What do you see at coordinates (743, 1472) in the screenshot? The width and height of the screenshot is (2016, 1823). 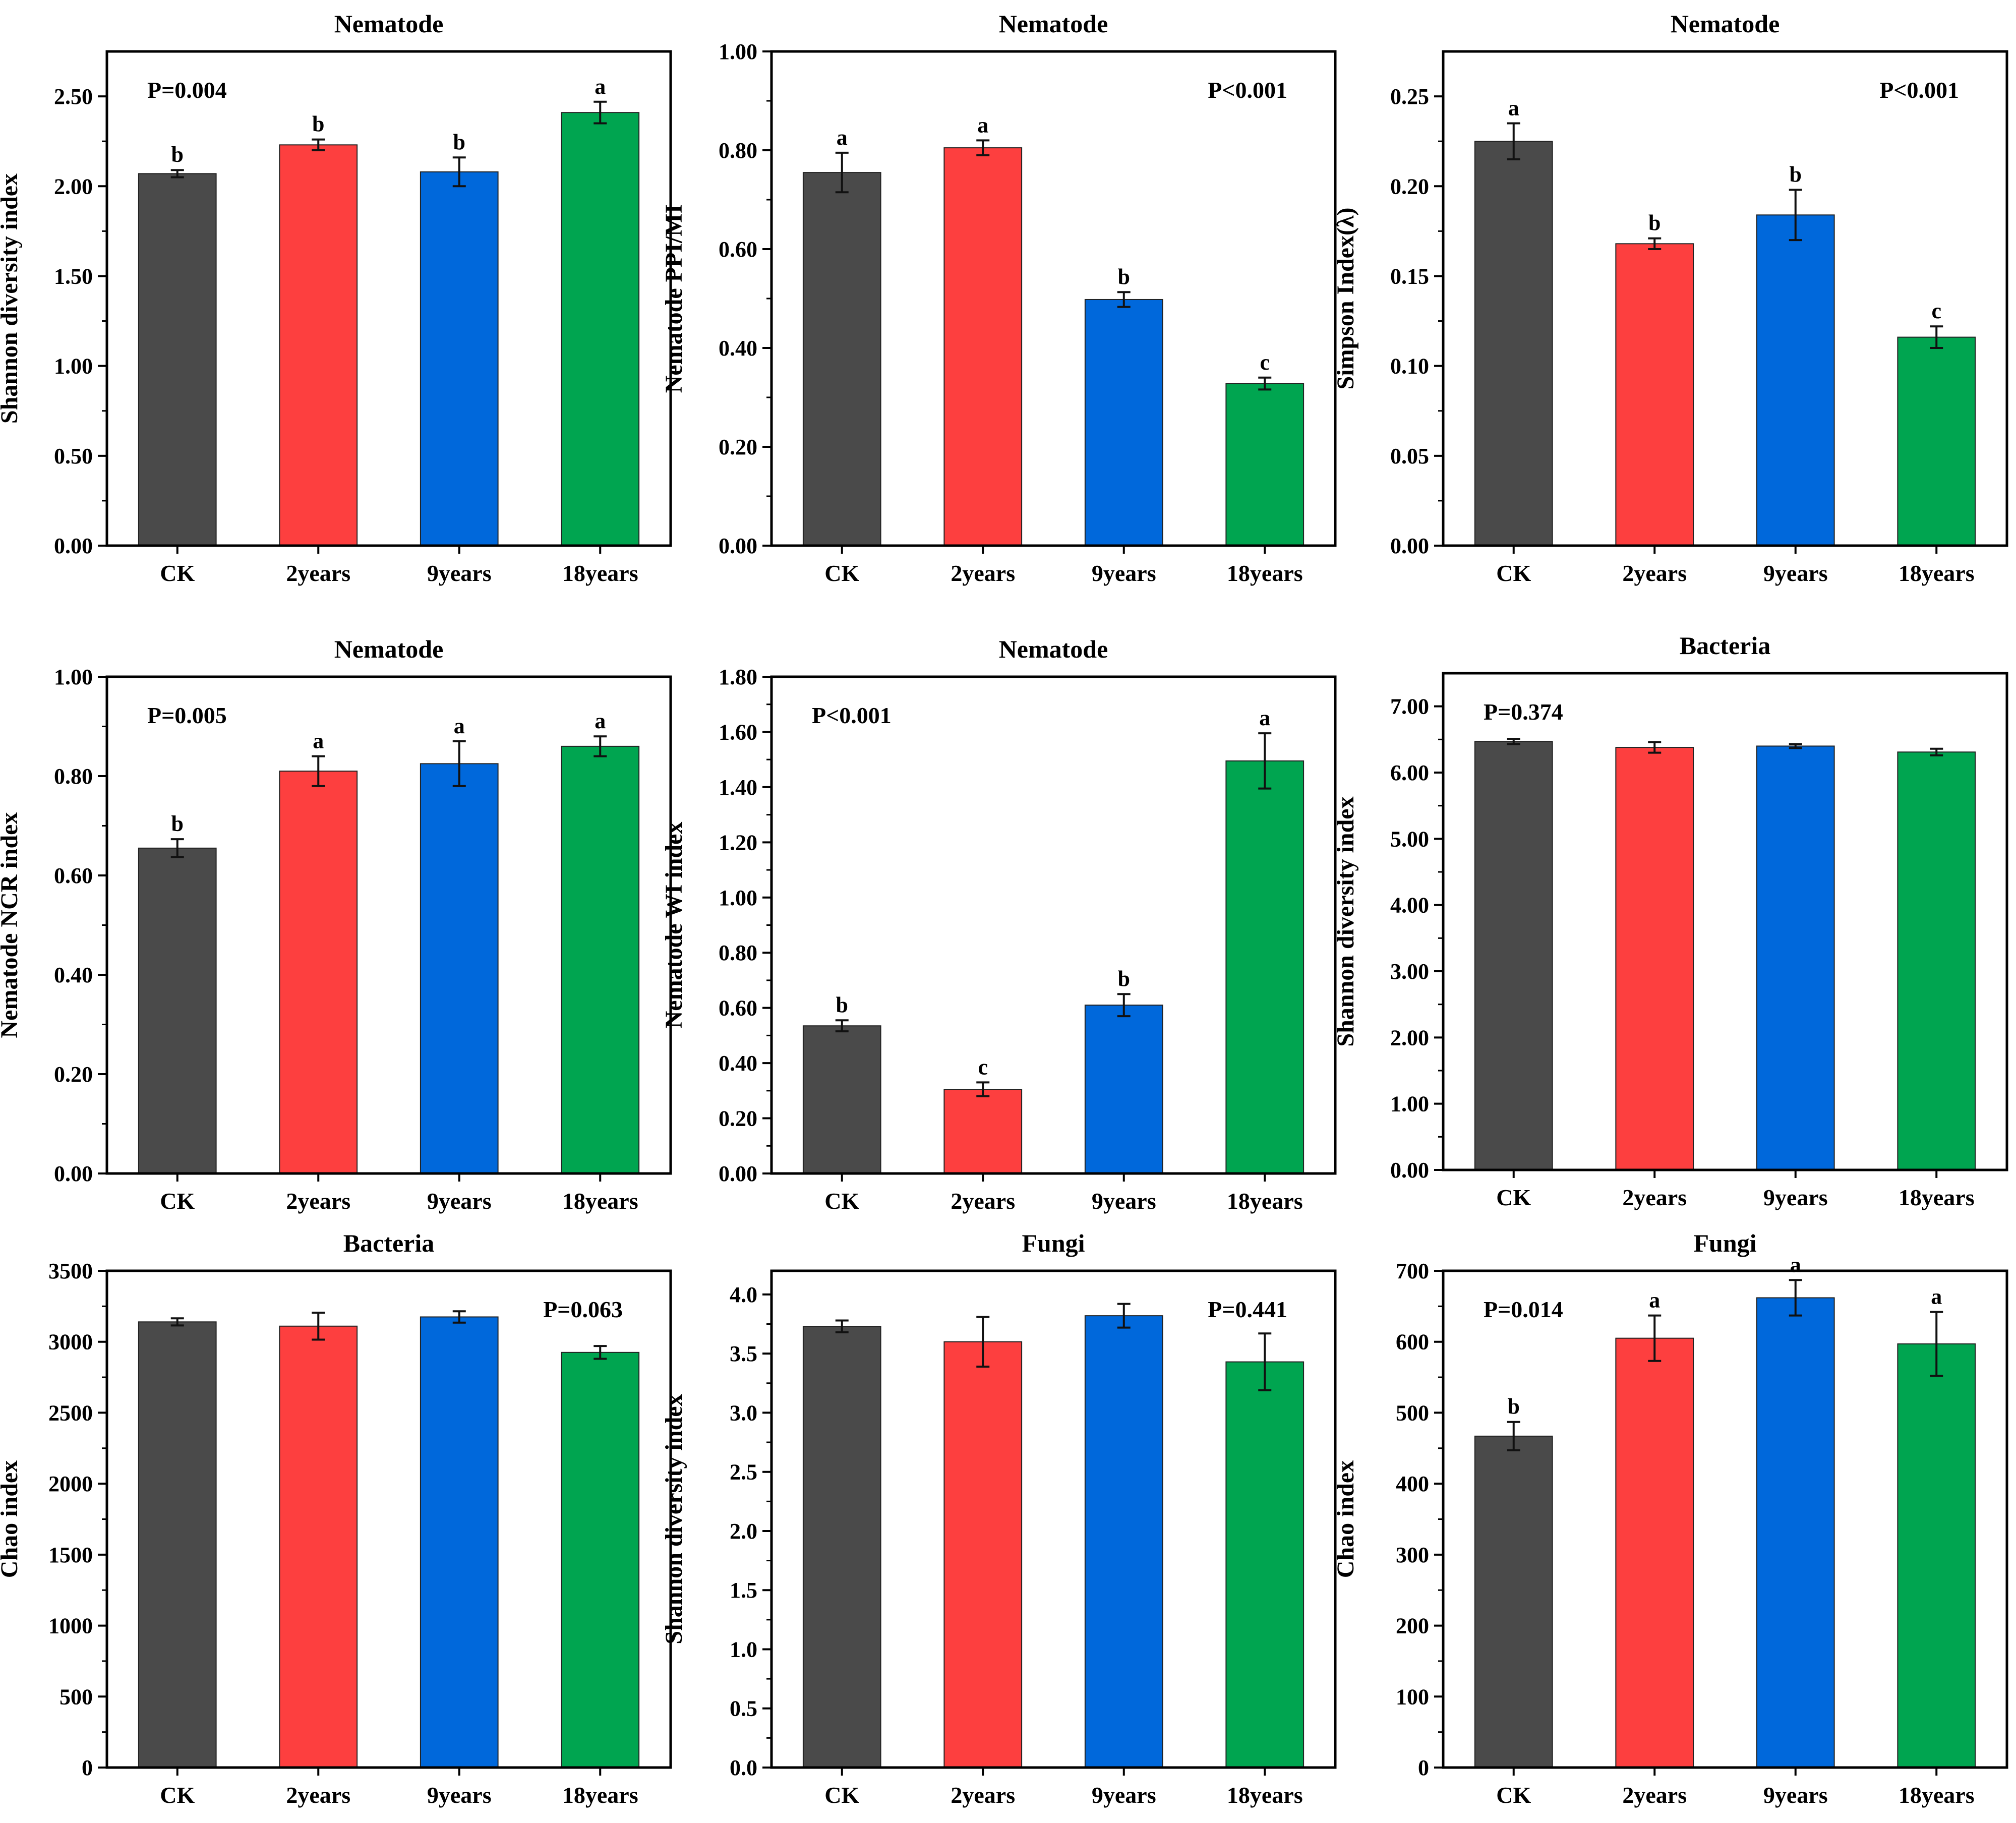 I see `y-tick-label: 2.5` at bounding box center [743, 1472].